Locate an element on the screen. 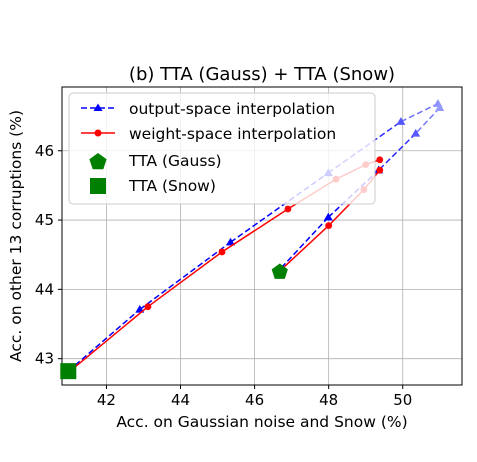 The width and height of the screenshot is (477, 462). series-2-point is located at coordinates (279, 271).